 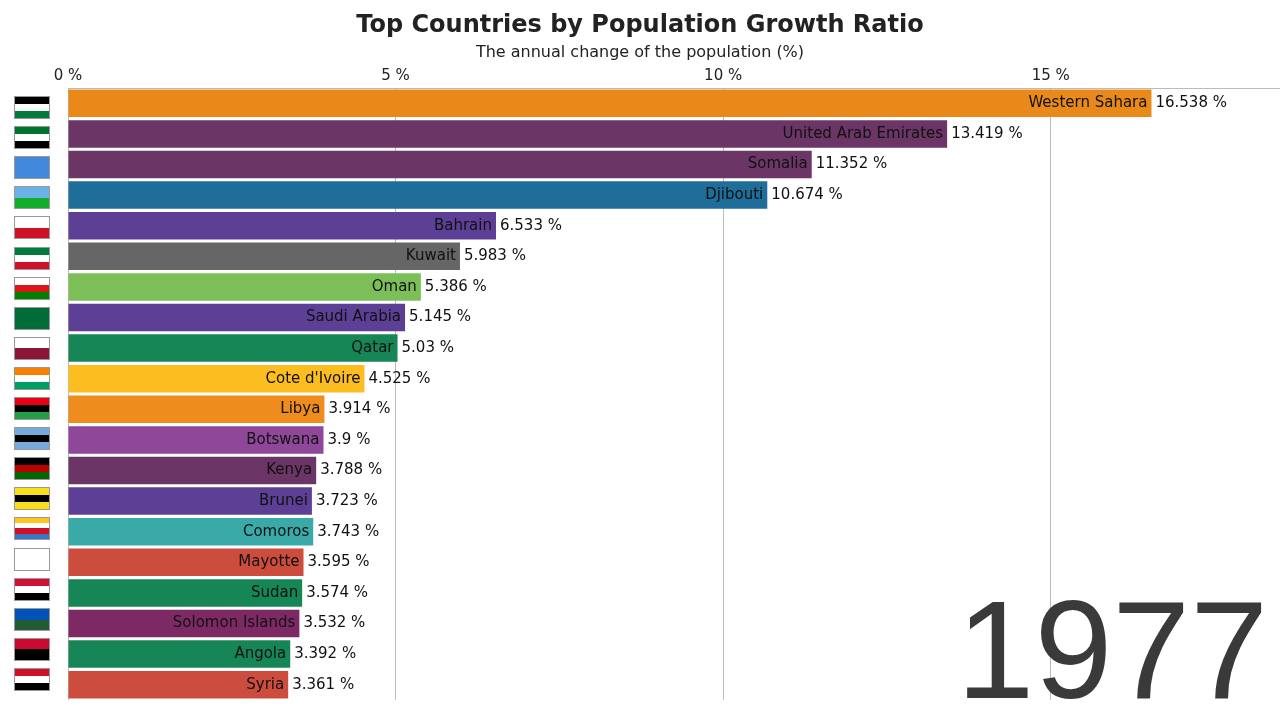 I want to click on y-tick-label: Bahrain, so click(x=462, y=224).